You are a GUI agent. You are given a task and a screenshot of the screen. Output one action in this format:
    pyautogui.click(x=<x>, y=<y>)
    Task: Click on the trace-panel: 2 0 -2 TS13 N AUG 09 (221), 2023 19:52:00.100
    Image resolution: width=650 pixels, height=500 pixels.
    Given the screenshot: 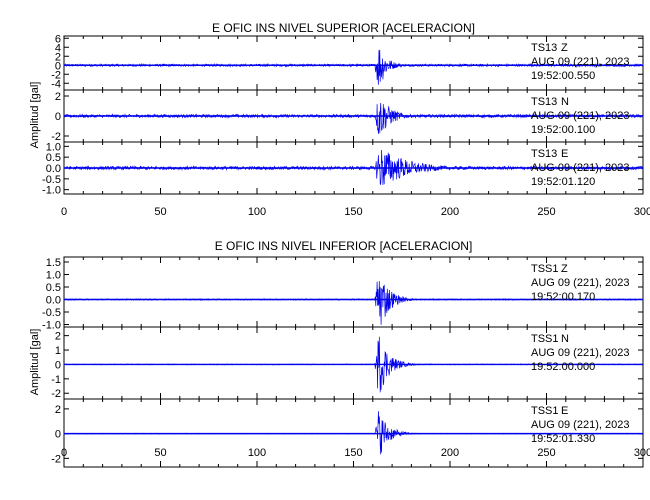 What is the action you would take?
    pyautogui.click(x=347, y=116)
    